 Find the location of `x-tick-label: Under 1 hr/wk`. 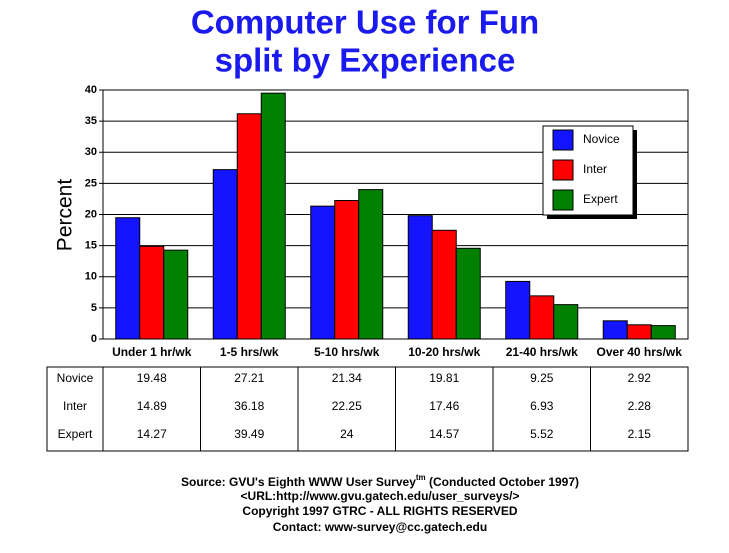

x-tick-label: Under 1 hr/wk is located at coordinates (152, 352).